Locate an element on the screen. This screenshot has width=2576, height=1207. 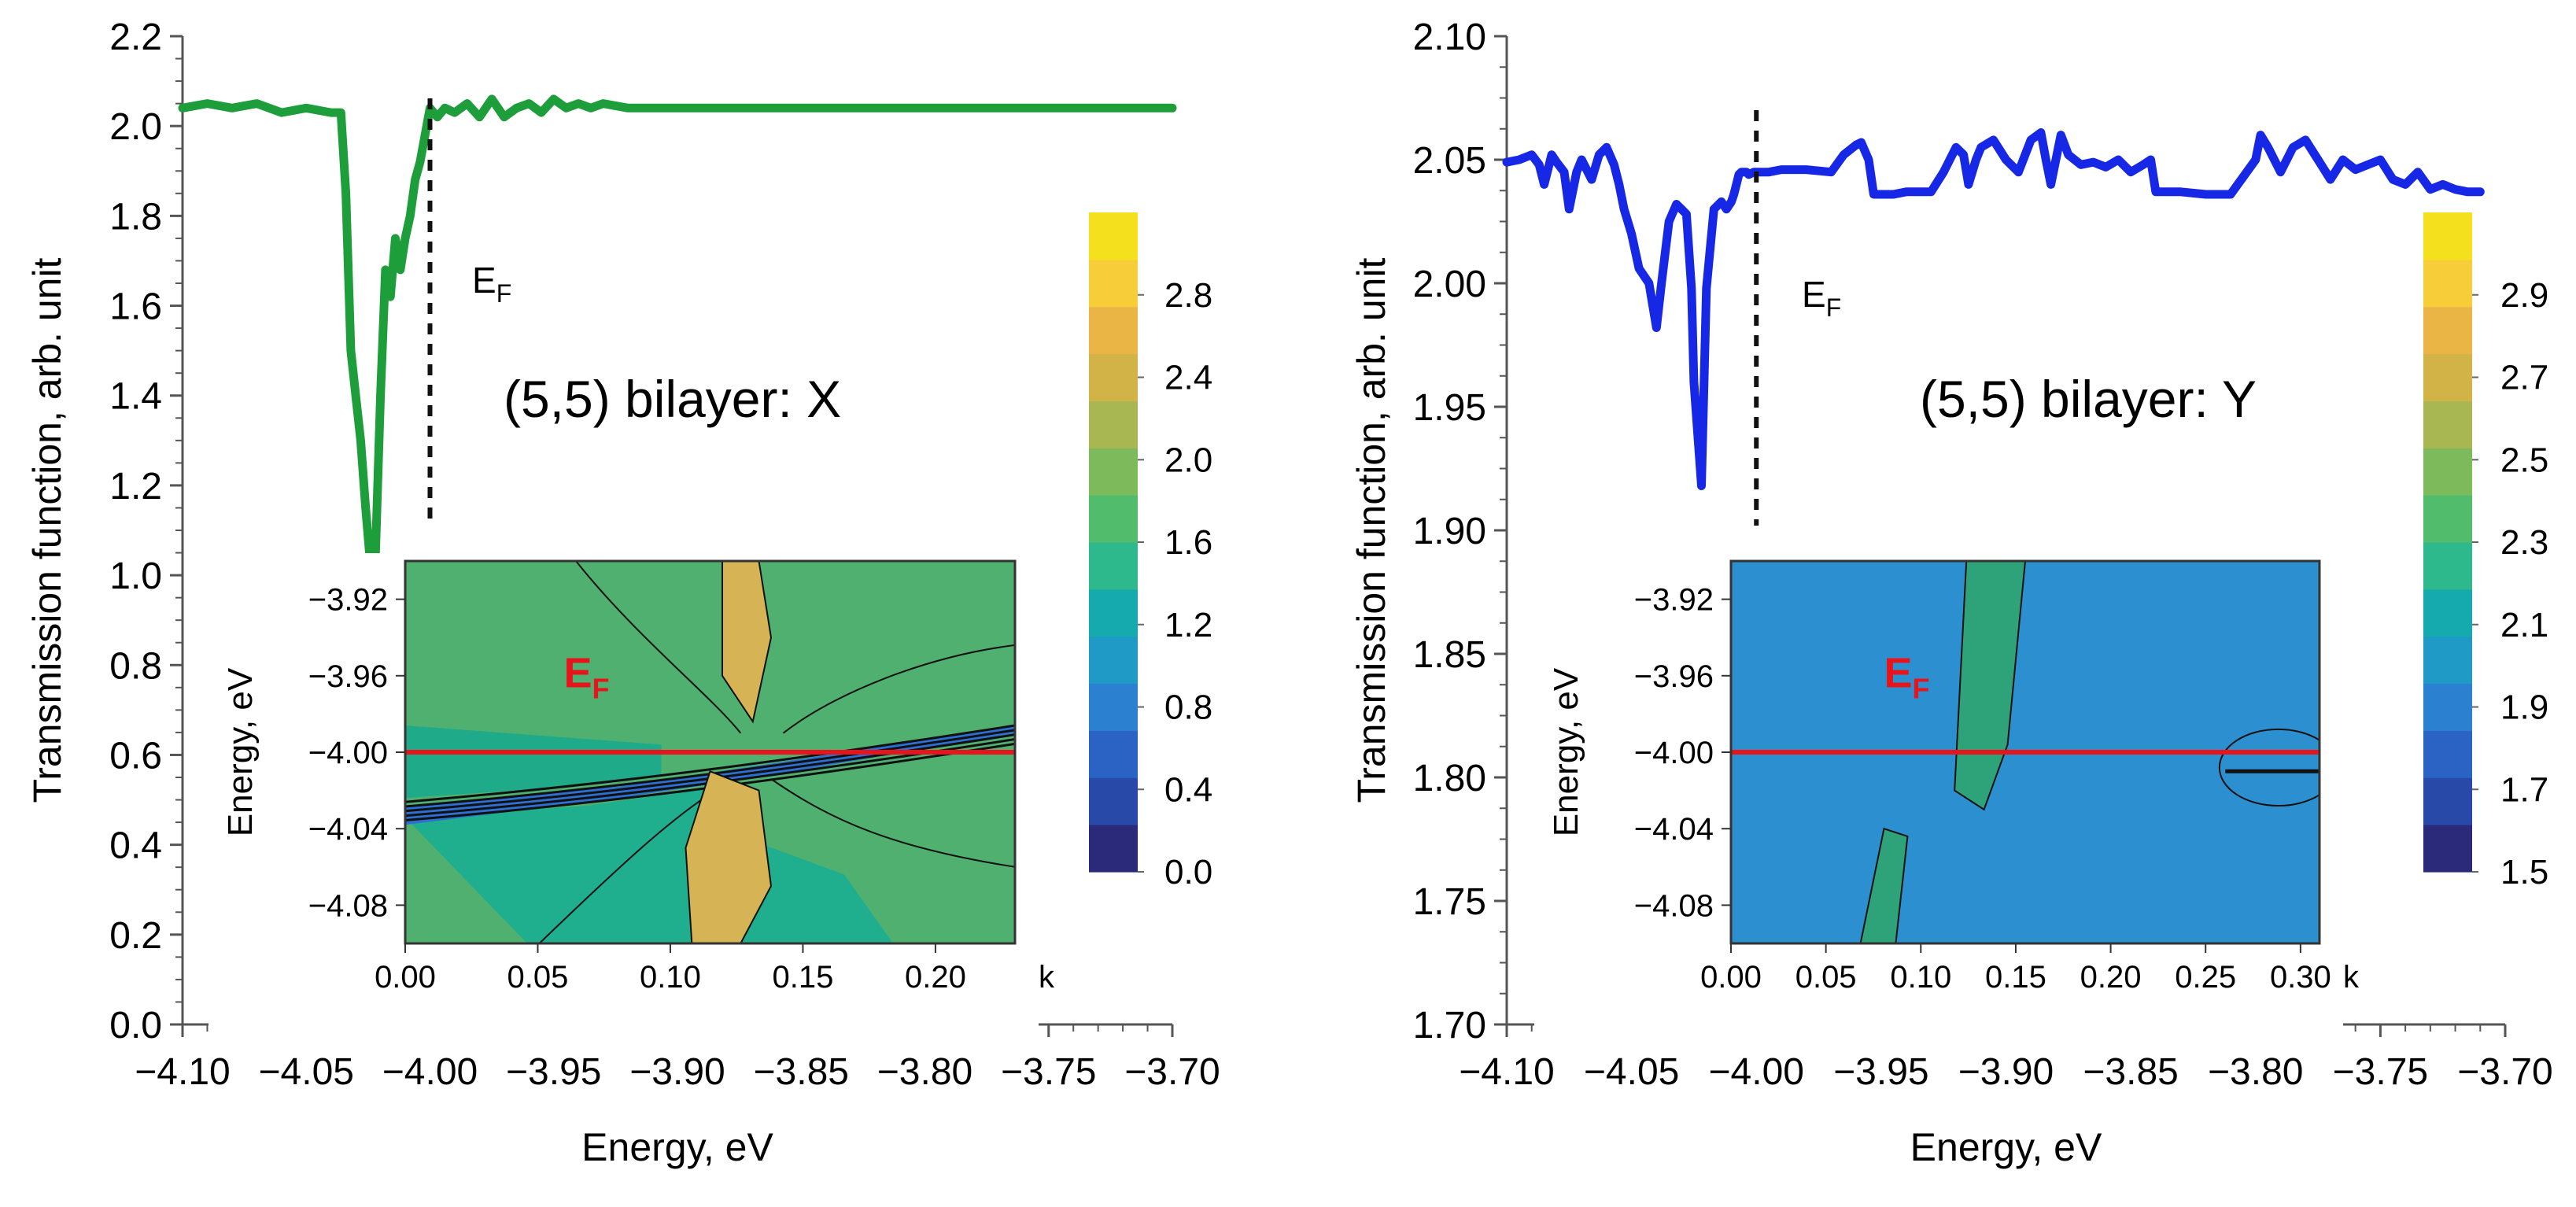
colorbar-tick-label: 2.5 is located at coordinates (2524, 460).